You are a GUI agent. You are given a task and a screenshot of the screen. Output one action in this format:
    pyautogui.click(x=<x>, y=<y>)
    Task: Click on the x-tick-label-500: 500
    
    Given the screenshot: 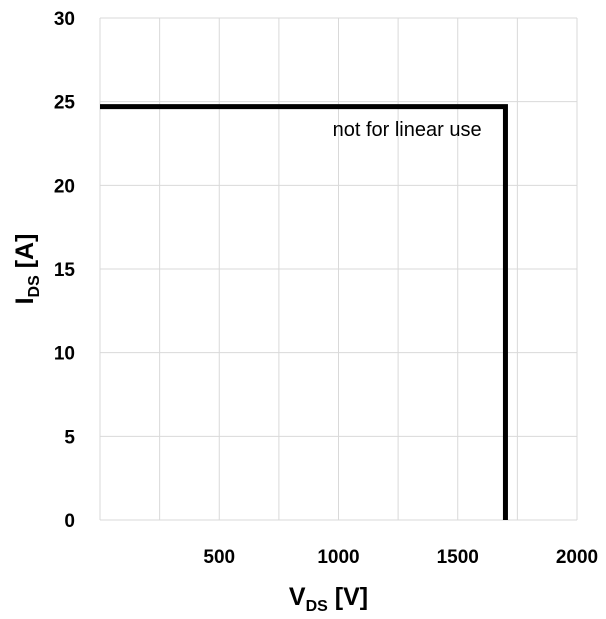 What is the action you would take?
    pyautogui.click(x=219, y=557)
    